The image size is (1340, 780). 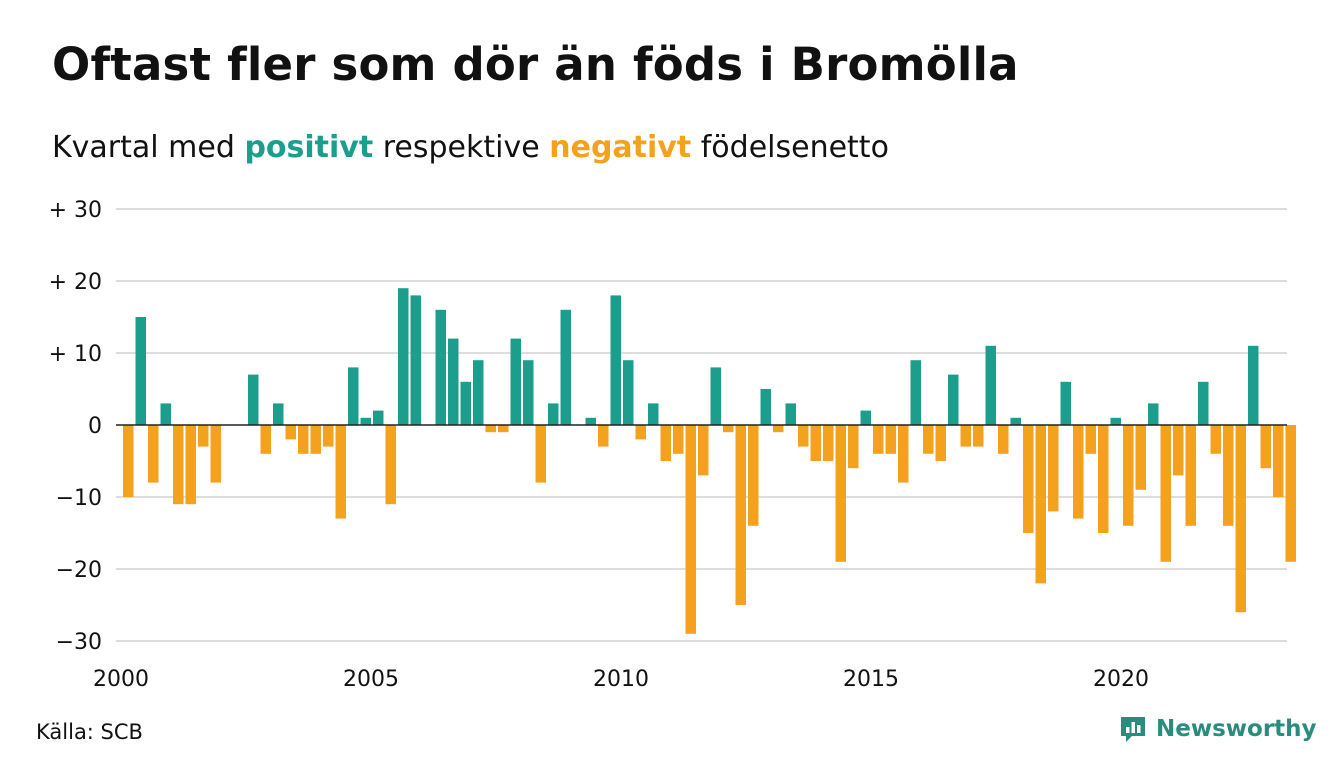 I want to click on subtitle-middle: respektive, so click(x=461, y=147).